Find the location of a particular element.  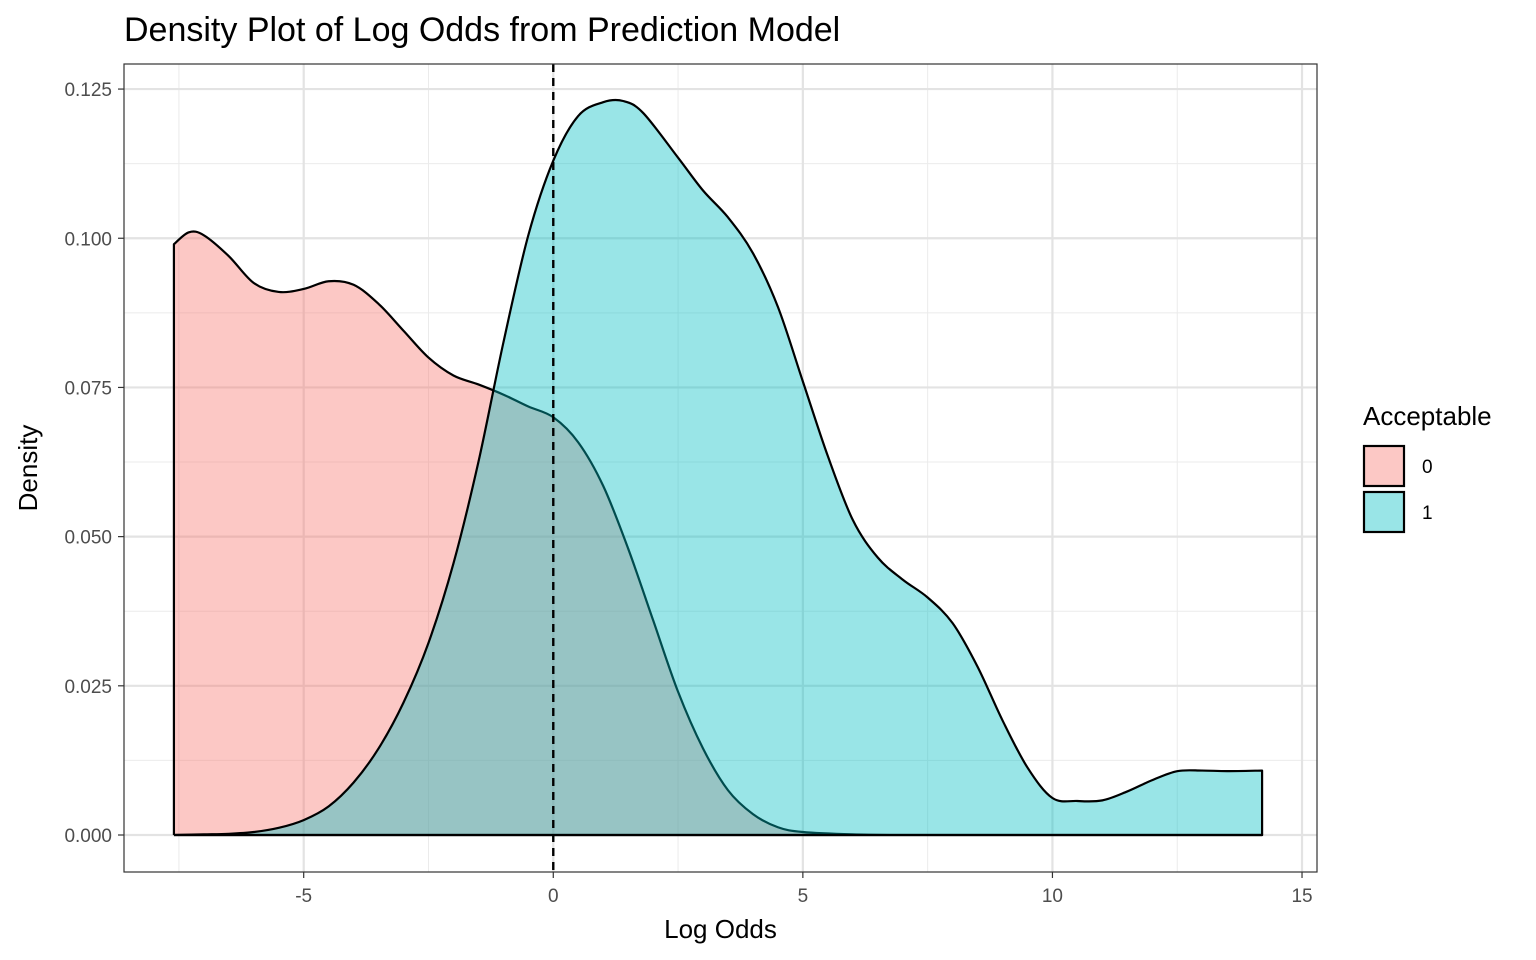

y-tick-label: 0.125 is located at coordinates (88, 90).